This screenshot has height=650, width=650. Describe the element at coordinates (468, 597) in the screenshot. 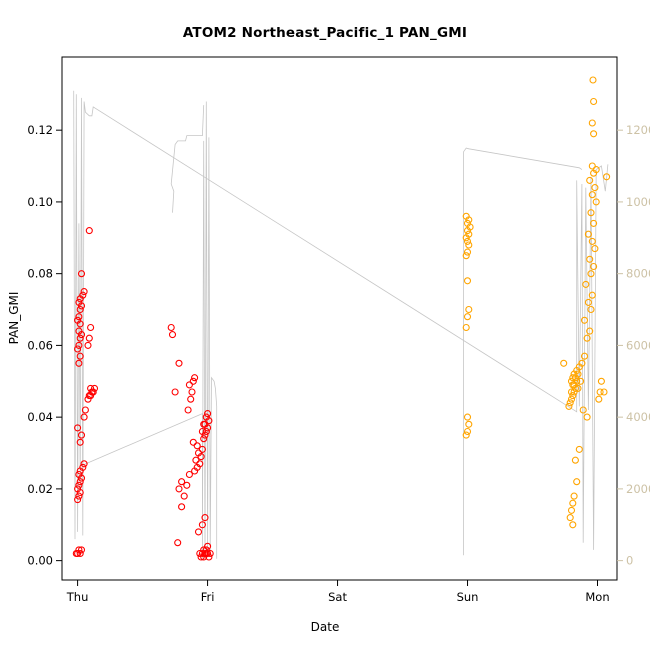

I see `x-tick-label: Sun` at that location.